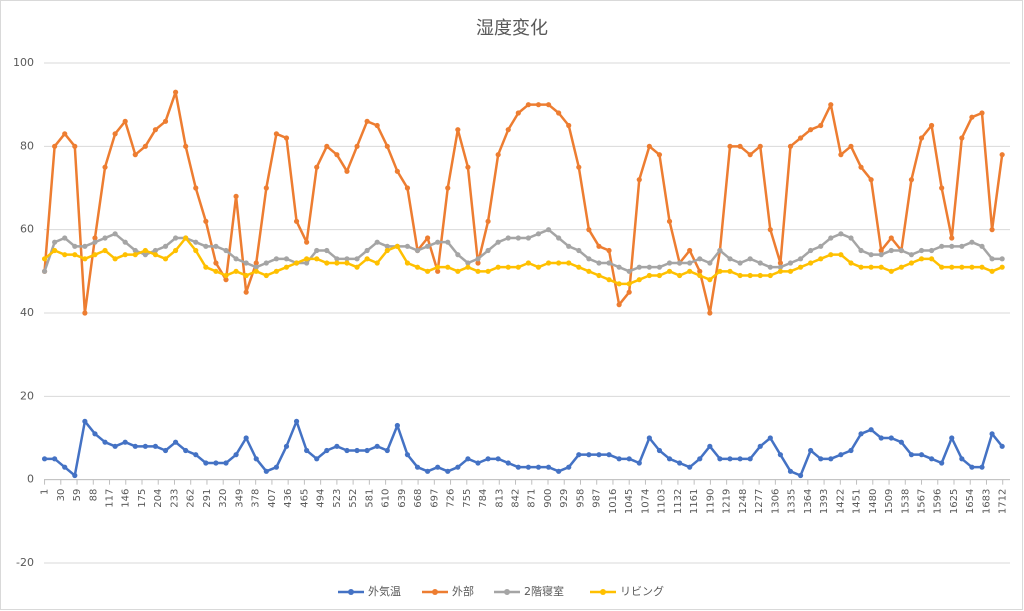 This screenshot has width=1024, height=611. Describe the element at coordinates (629, 501) in the screenshot. I see `x-tick-label: 1045` at that location.